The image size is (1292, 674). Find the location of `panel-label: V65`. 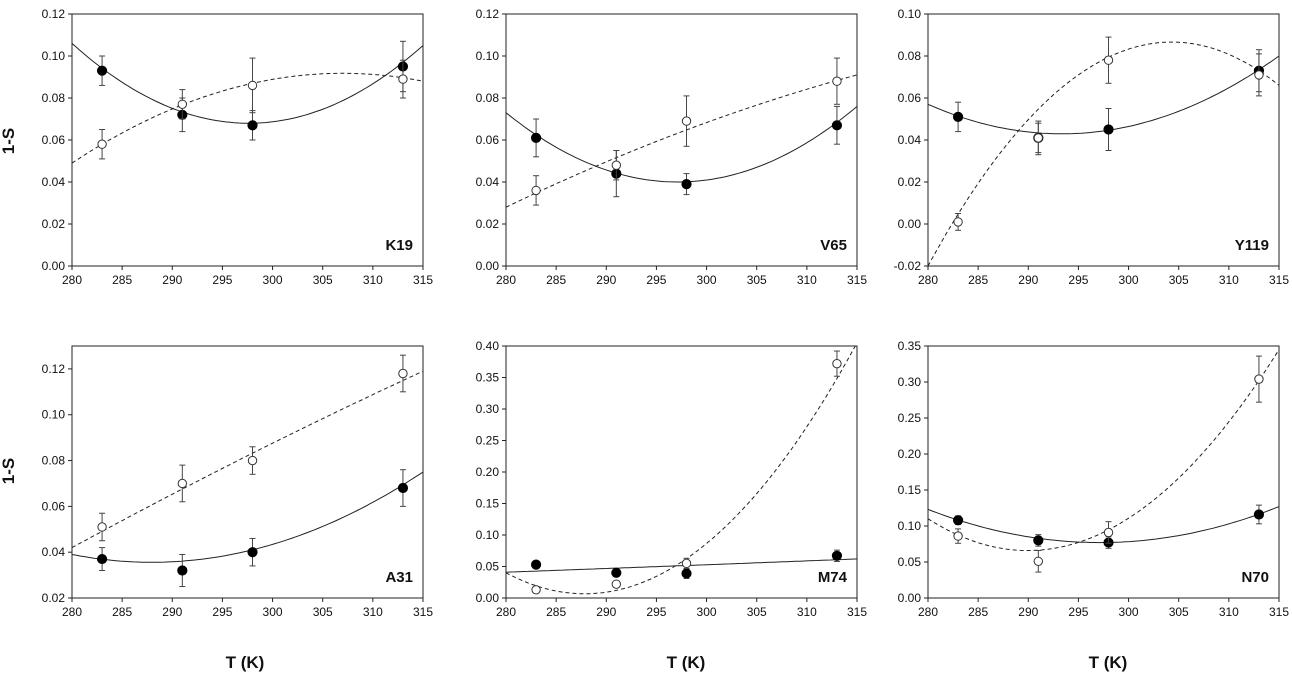

panel-label: V65 is located at coordinates (833, 245).